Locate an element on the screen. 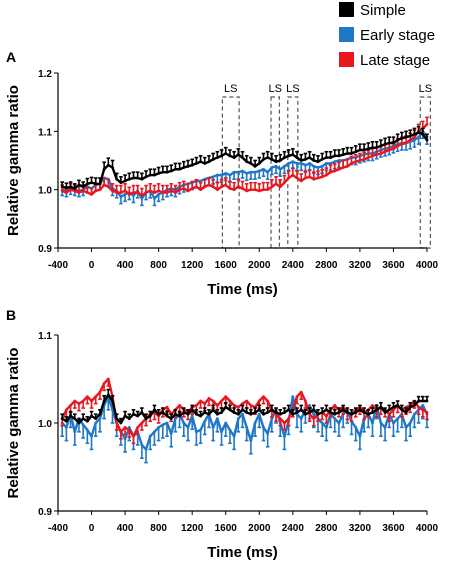  legend-swatch-early-stage is located at coordinates (346, 34).